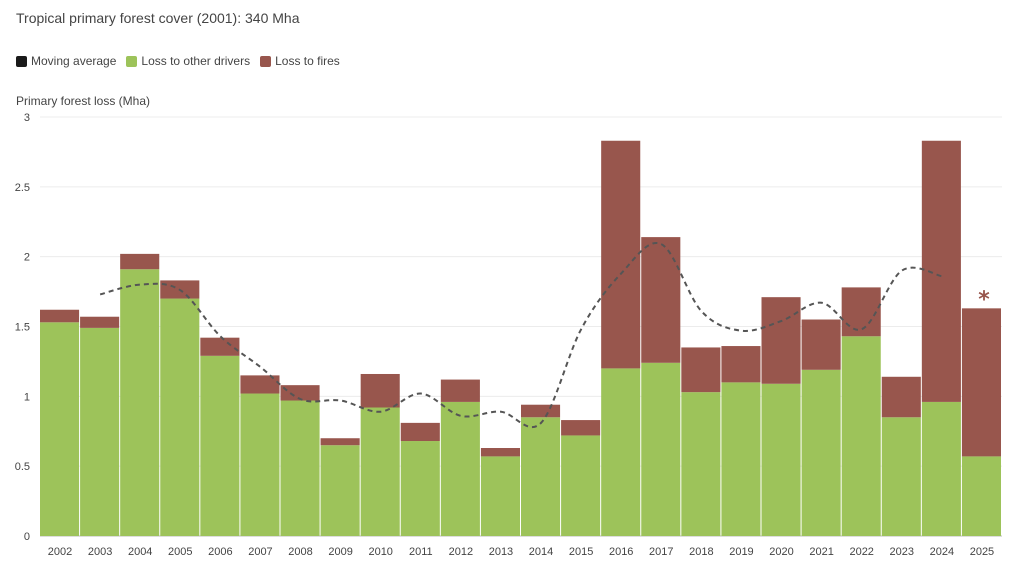  I want to click on x-tick-label: 2010, so click(380, 552).